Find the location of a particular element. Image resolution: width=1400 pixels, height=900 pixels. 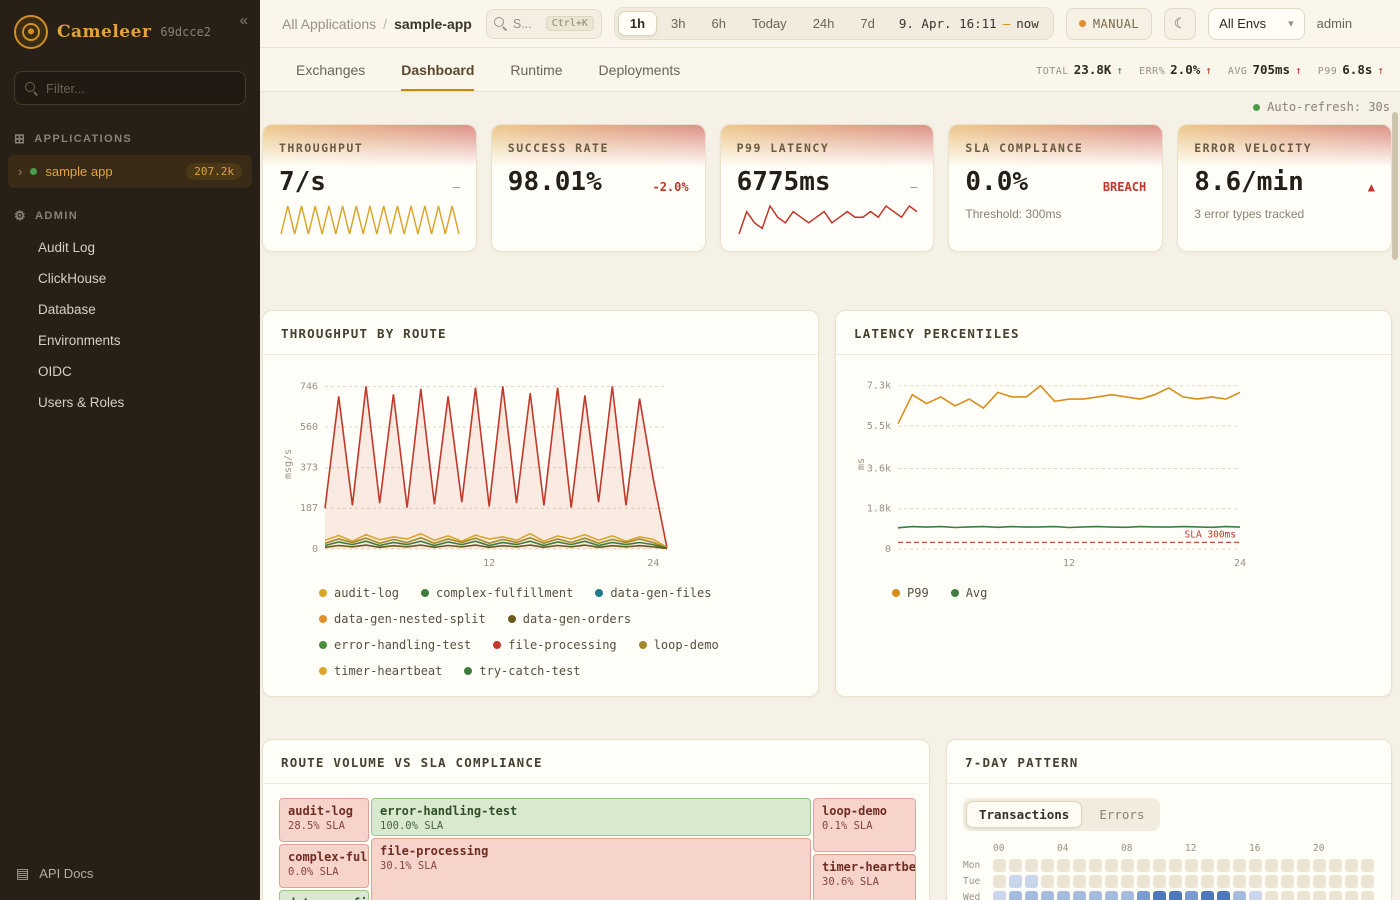

legend-timer-heartbeat: timer-heartbeat is located at coordinates (380, 671).